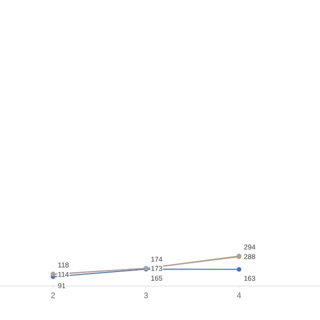  I want to click on x-tick-label: 4, so click(239, 295).